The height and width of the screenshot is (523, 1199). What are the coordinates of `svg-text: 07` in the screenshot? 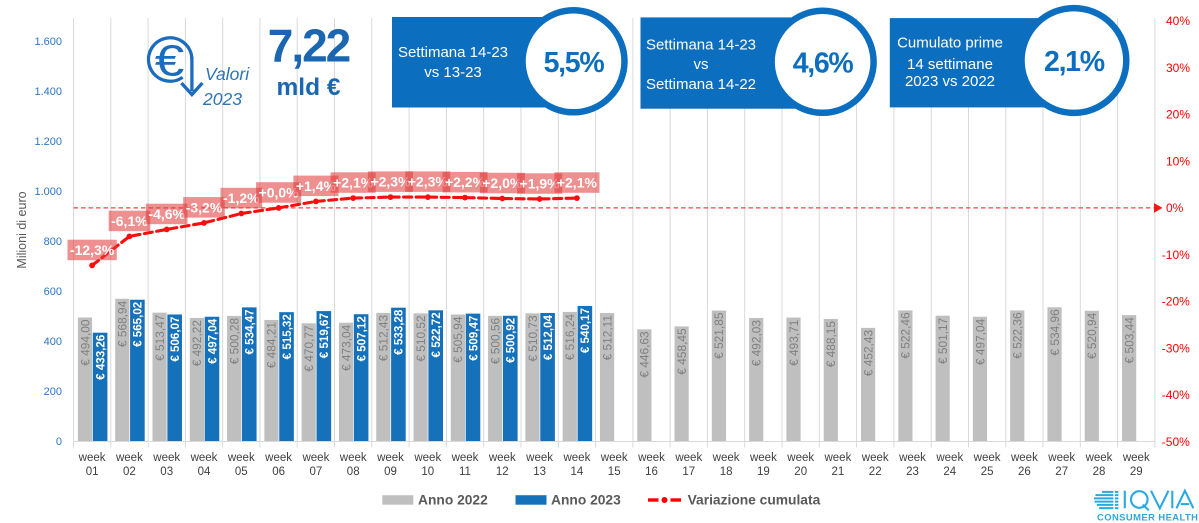 It's located at (316, 472).